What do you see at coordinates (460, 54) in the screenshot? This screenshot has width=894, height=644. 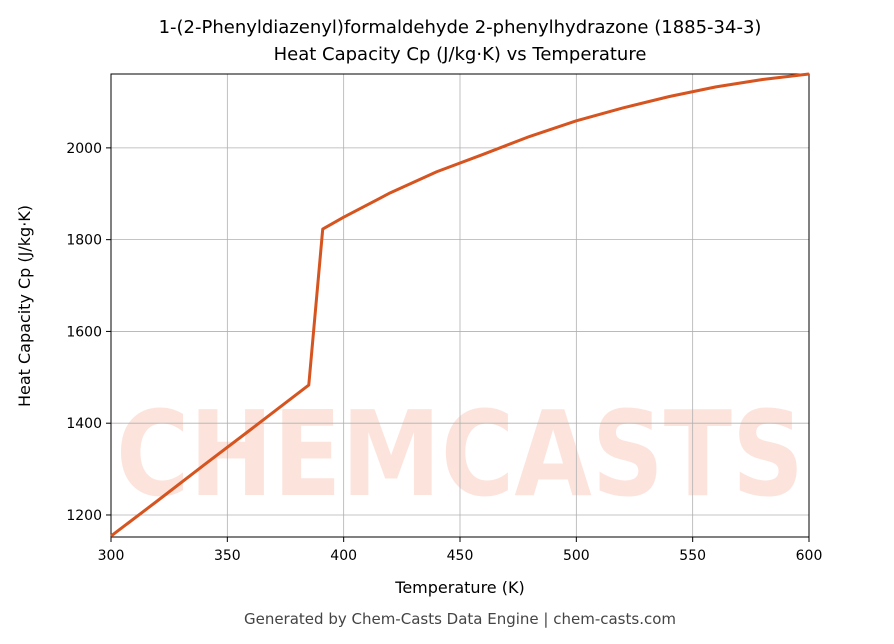 I see `chart-subtitle: Heat Capacity Cp (J/kg·K) vs Temperature` at bounding box center [460, 54].